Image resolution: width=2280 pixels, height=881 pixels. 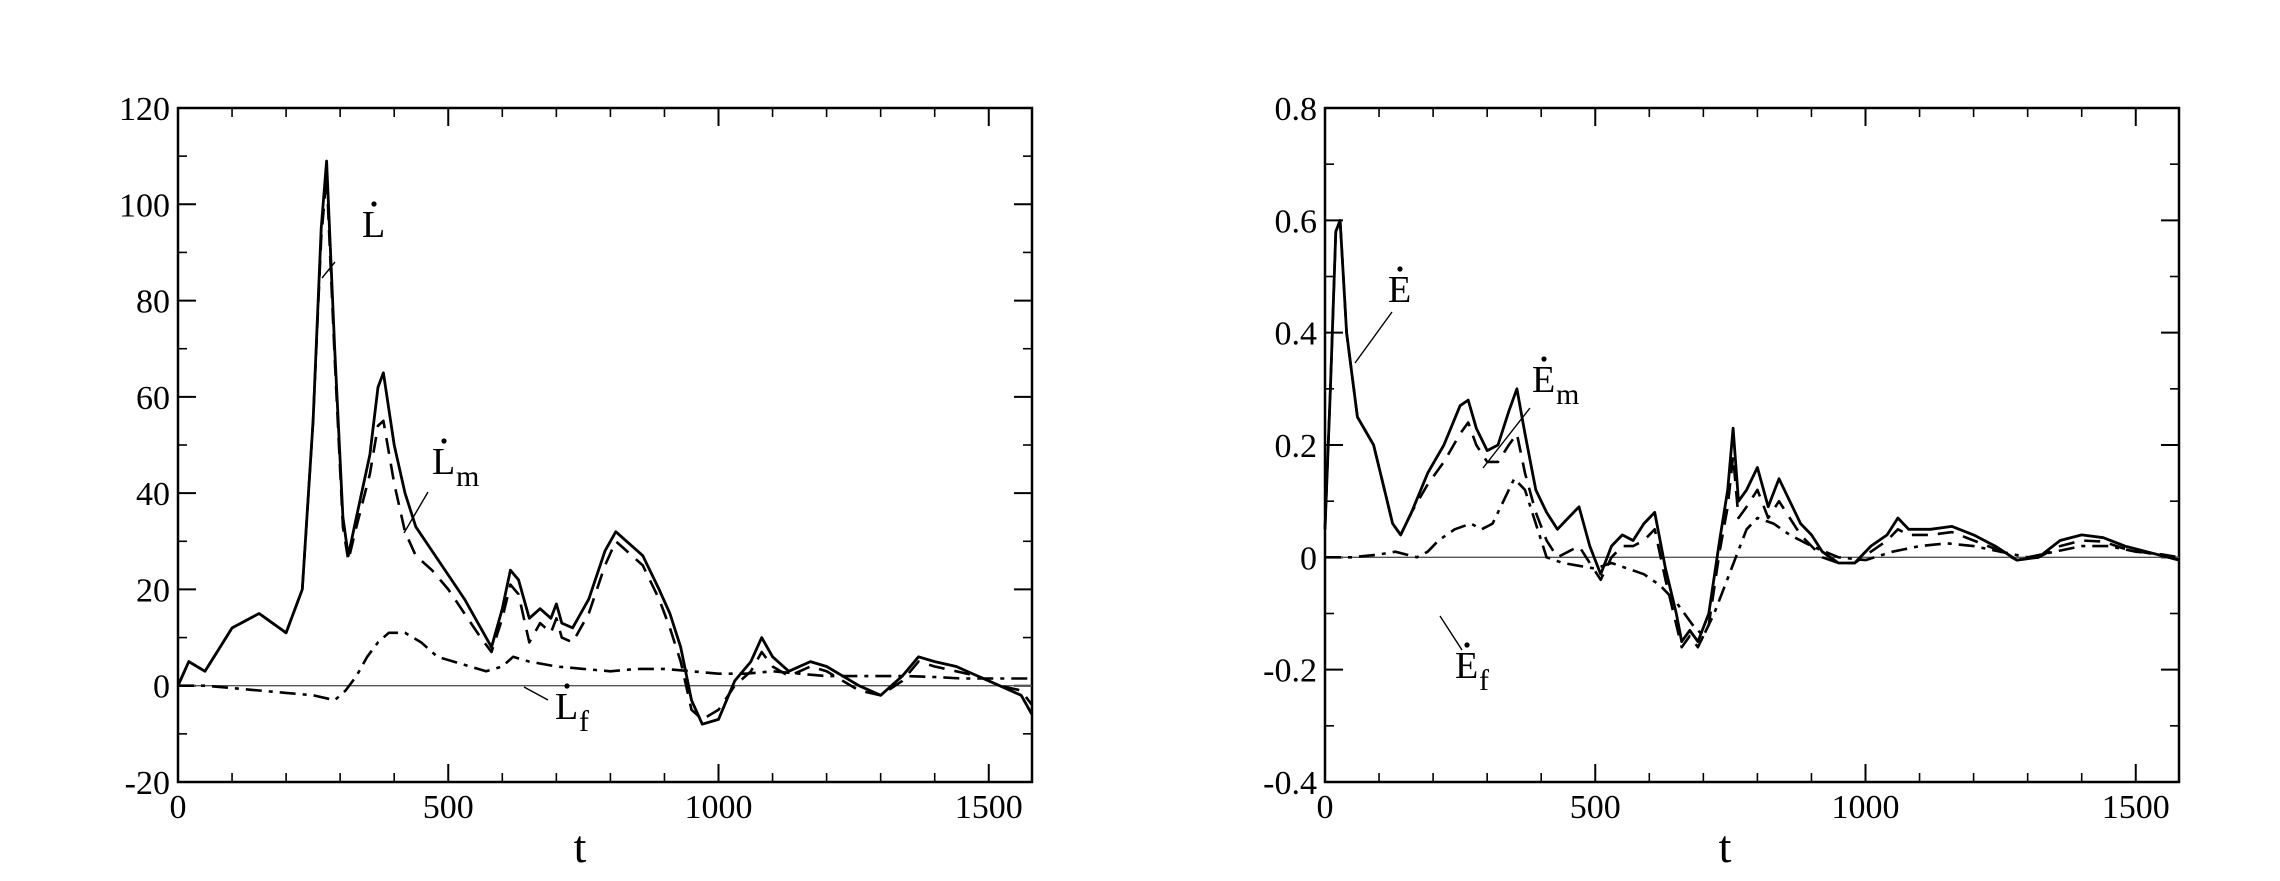 What do you see at coordinates (153, 494) in the screenshot?
I see `y-tick-label: 40` at bounding box center [153, 494].